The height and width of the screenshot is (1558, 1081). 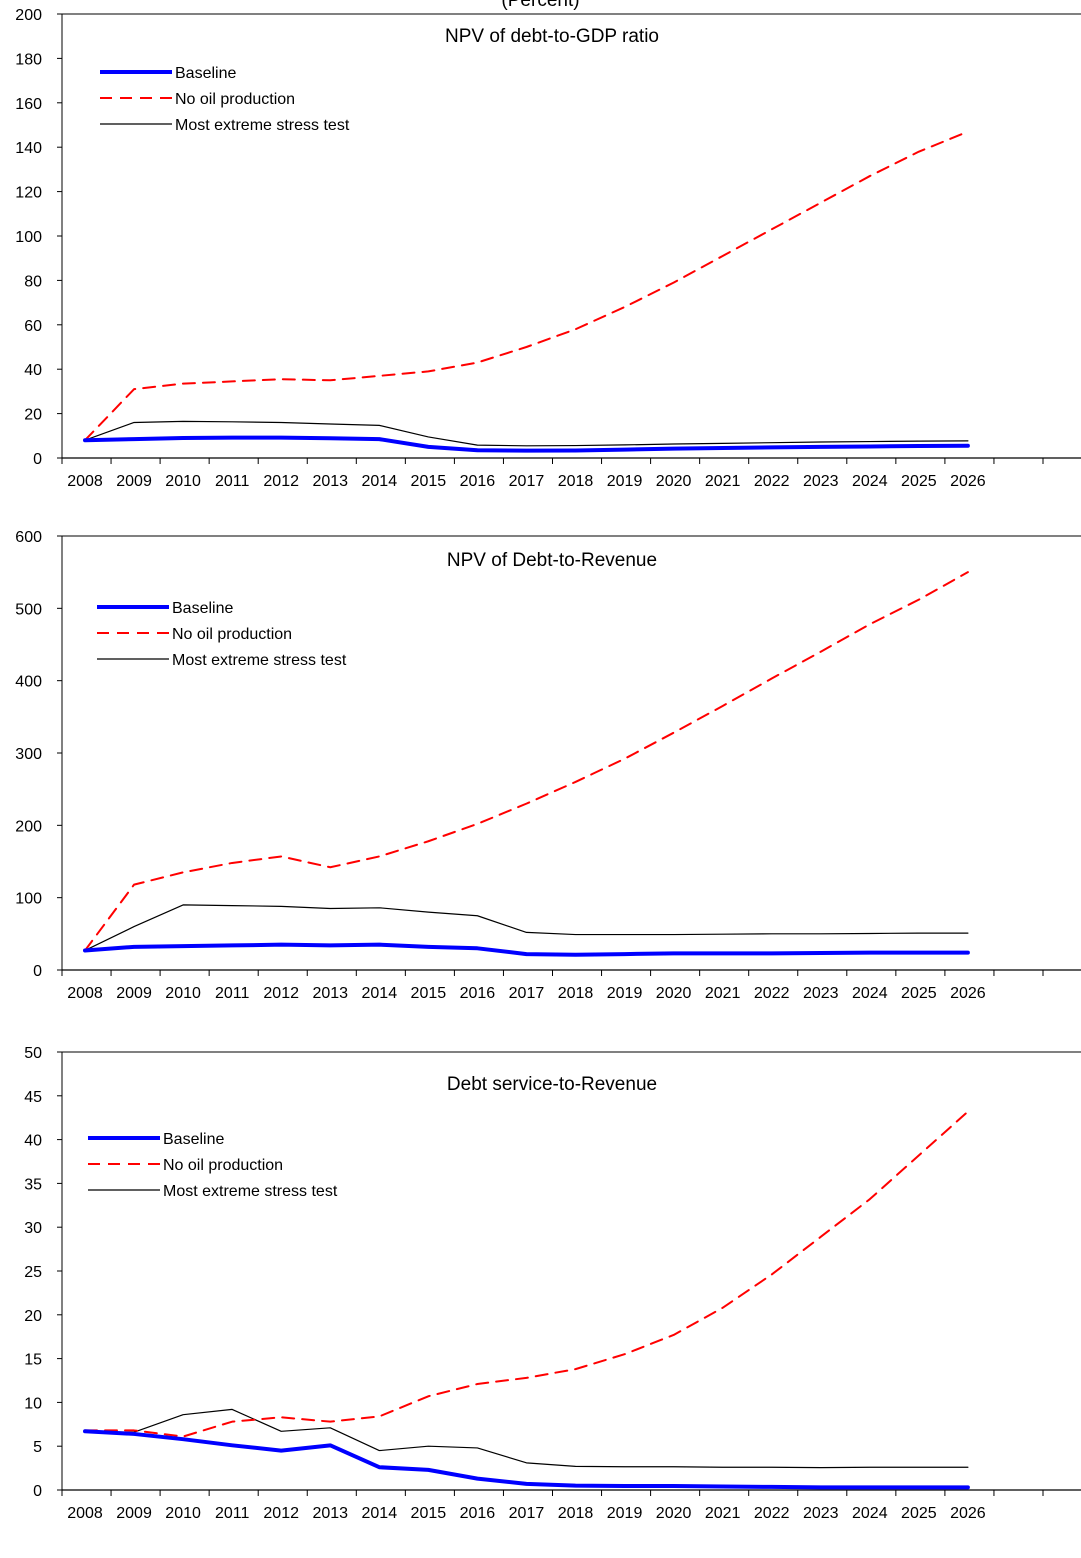 What do you see at coordinates (28, 193) in the screenshot?
I see `y-tick-label: 120` at bounding box center [28, 193].